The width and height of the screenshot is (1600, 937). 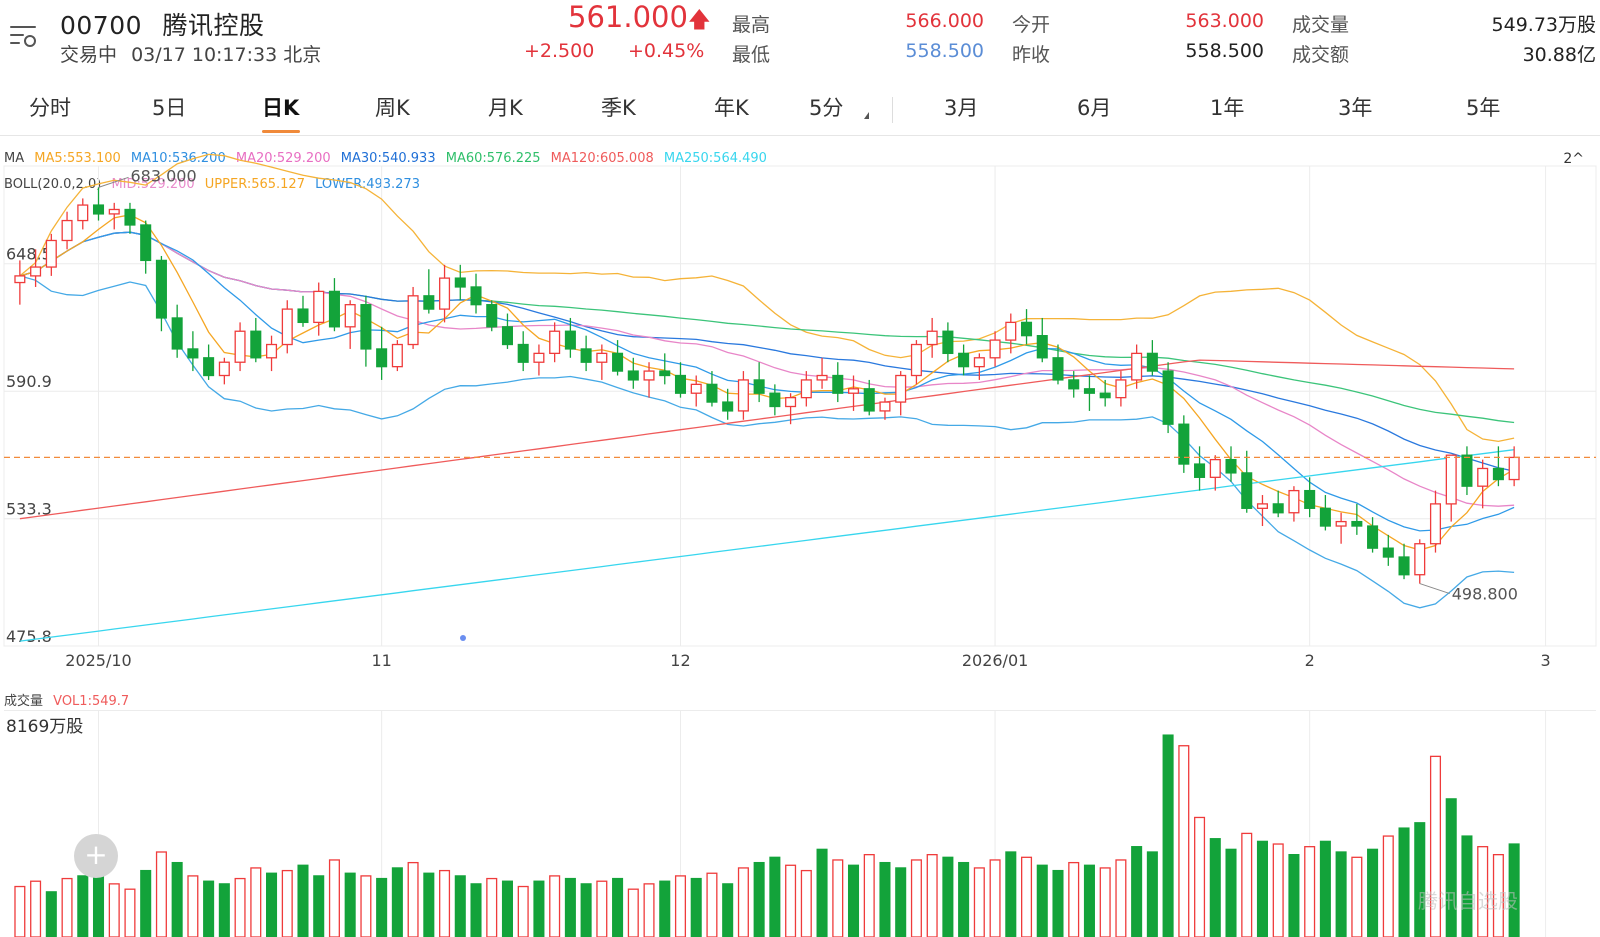 What do you see at coordinates (392, 108) in the screenshot?
I see `tab-weekly-k: 周K` at bounding box center [392, 108].